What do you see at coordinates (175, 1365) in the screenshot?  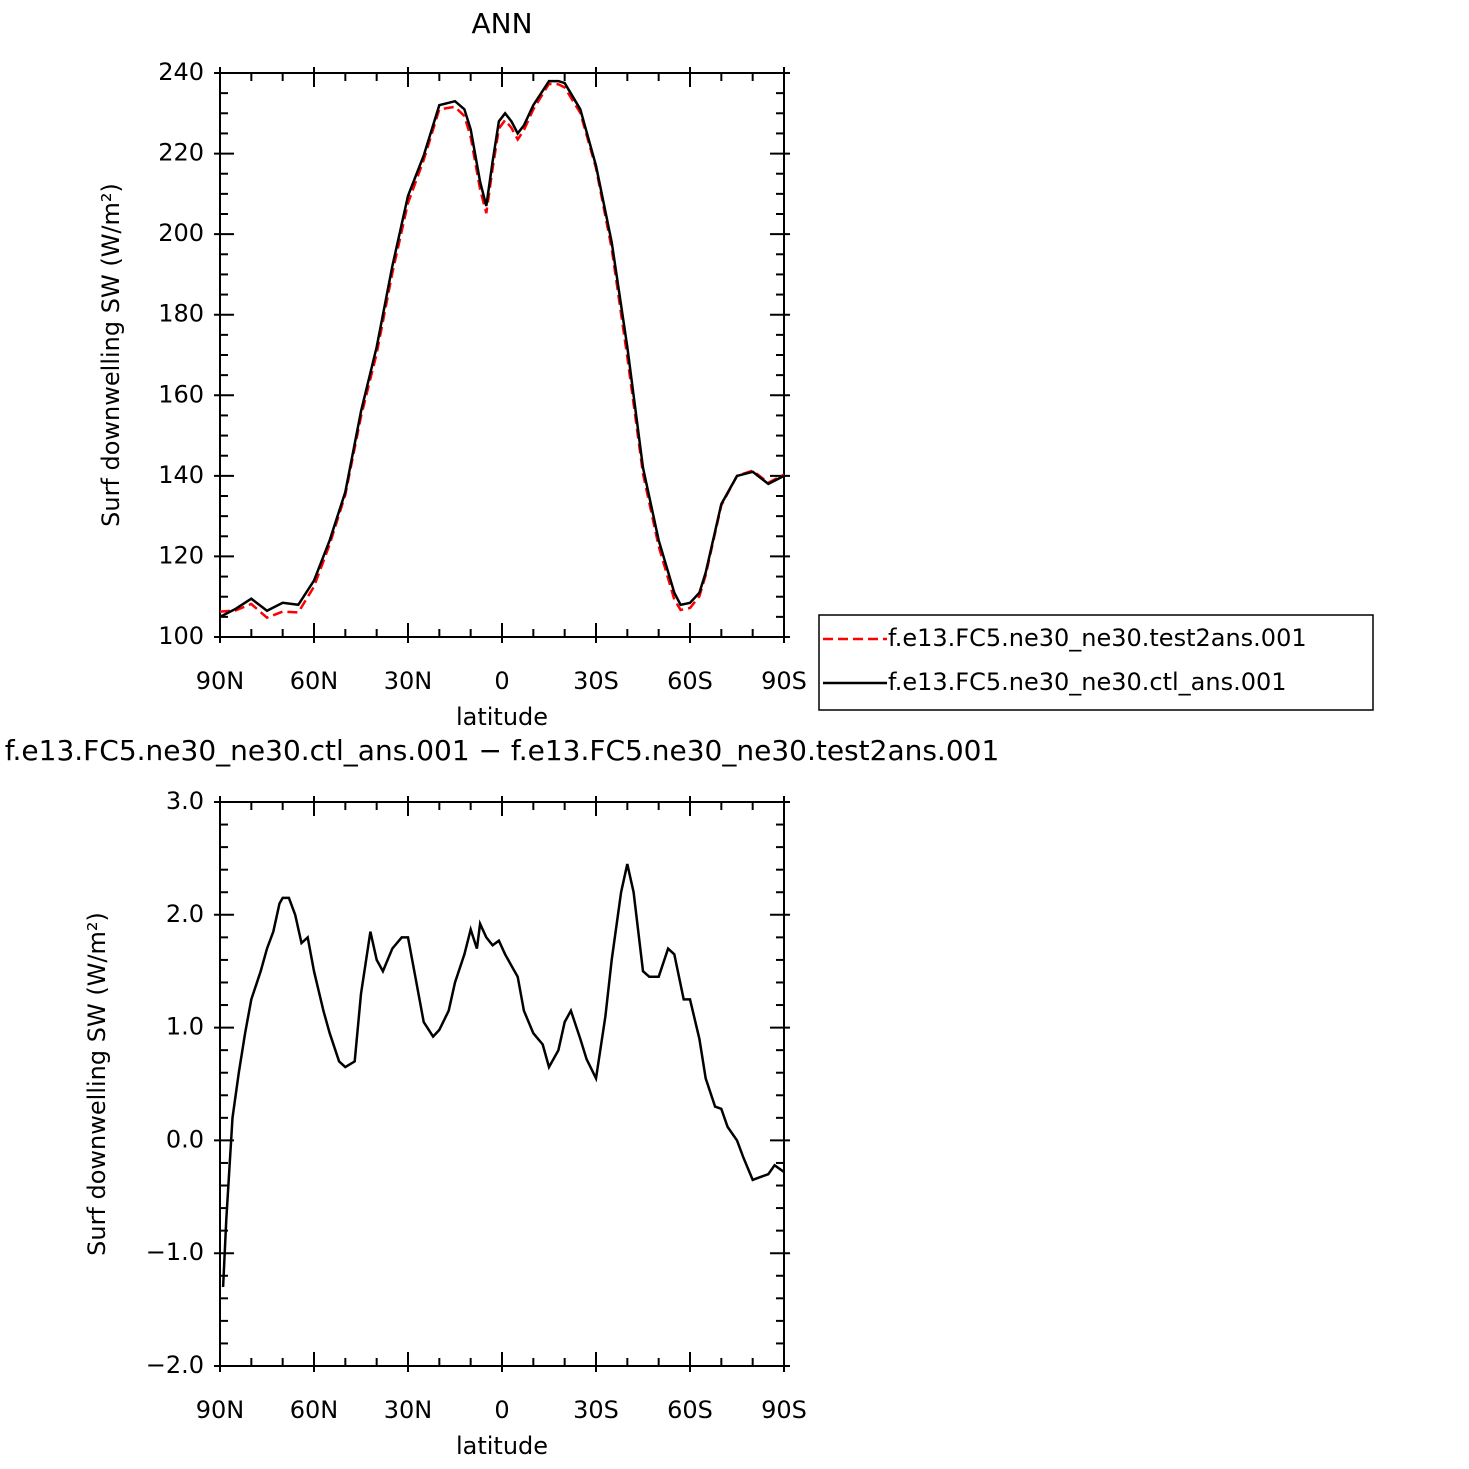 I see `y-tick-label: −2.0` at bounding box center [175, 1365].